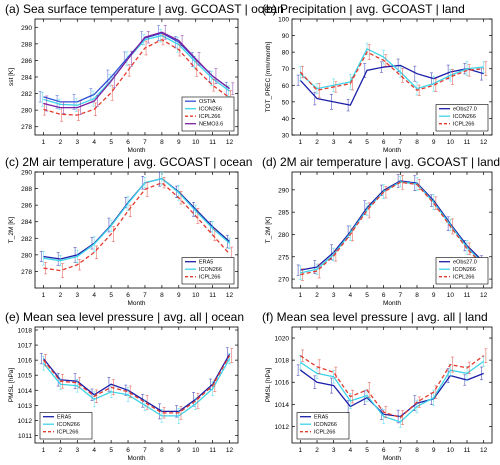  What do you see at coordinates (268, 385) in the screenshot?
I see `y-axis-label: PMSL [hPa]` at bounding box center [268, 385].